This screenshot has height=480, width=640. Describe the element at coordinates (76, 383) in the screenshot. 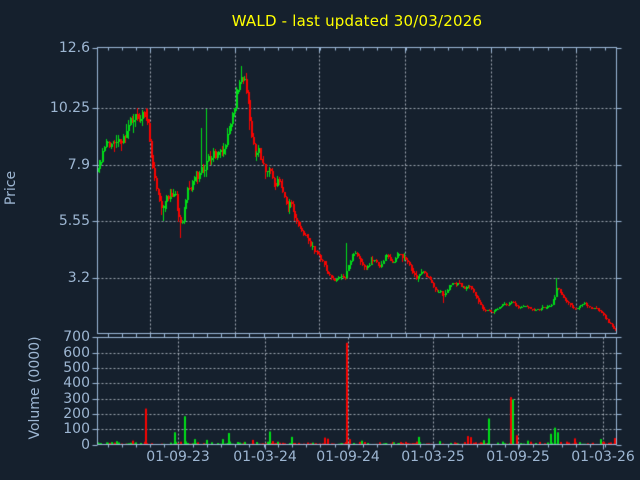

I see `volume-ytick-label: 400` at that location.